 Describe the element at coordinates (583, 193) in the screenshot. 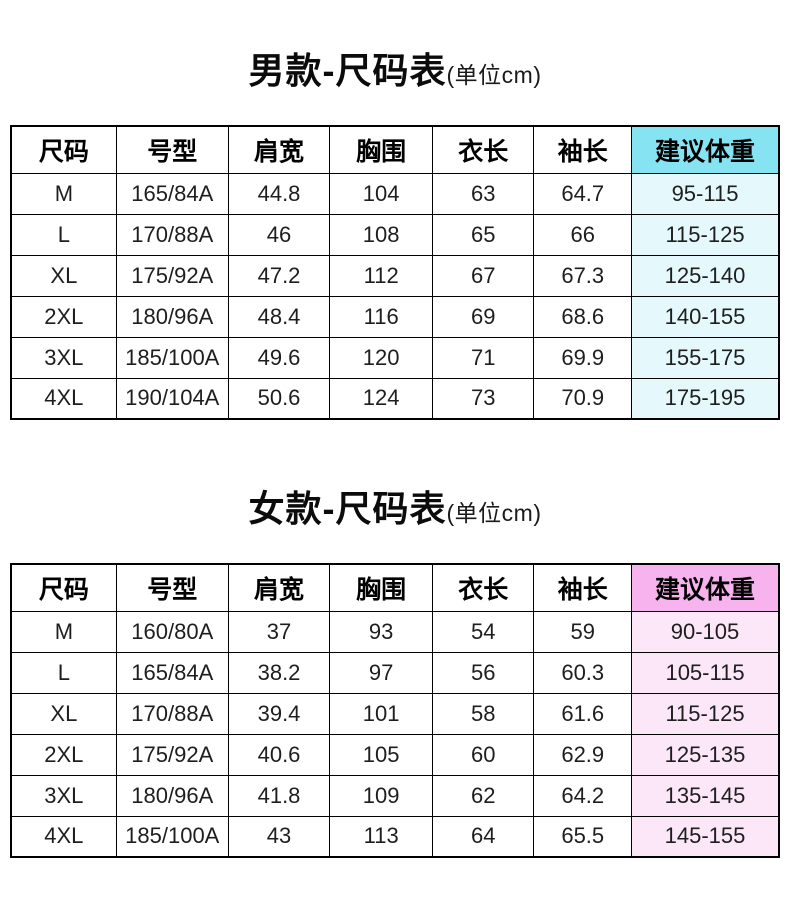

I see `table-cell: 64.7` at that location.